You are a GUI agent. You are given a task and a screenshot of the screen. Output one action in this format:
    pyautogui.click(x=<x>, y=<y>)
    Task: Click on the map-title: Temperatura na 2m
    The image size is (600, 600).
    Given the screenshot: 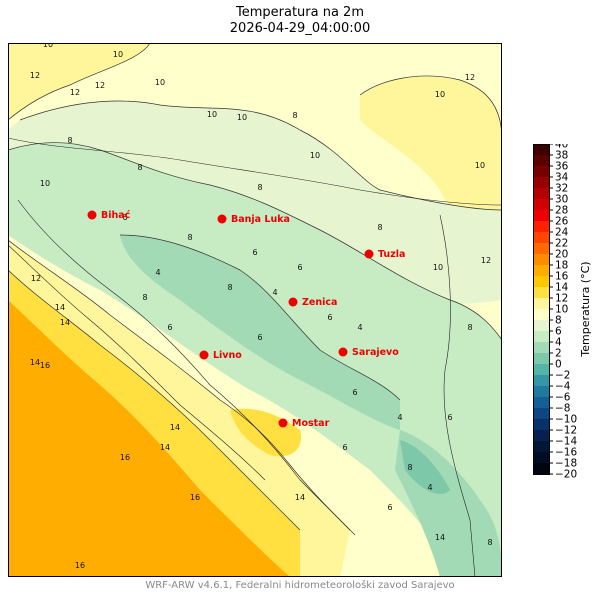 What is the action you would take?
    pyautogui.click(x=299, y=12)
    